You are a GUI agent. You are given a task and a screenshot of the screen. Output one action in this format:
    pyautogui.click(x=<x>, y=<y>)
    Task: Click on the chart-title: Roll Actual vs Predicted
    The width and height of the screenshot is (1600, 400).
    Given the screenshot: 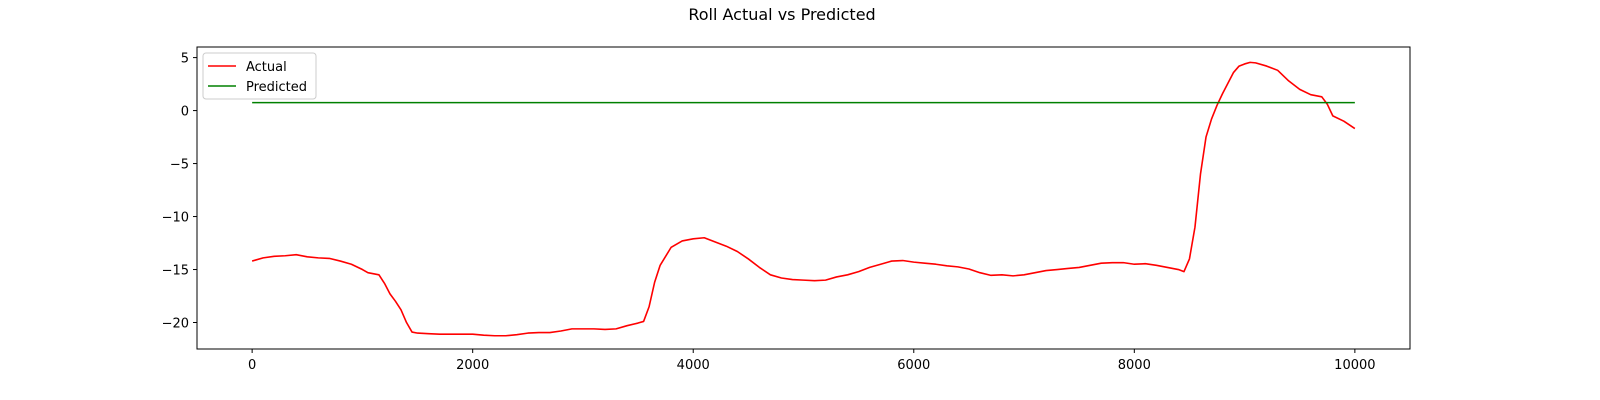 What is the action you would take?
    pyautogui.click(x=781, y=14)
    